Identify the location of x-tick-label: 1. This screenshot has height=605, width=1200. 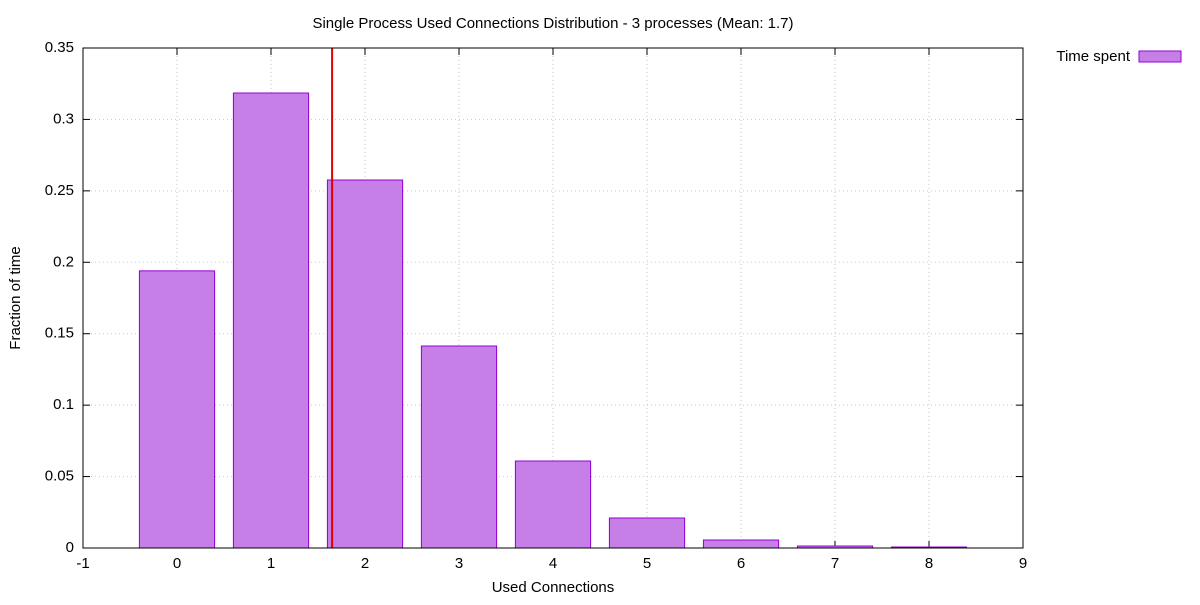
(271, 563).